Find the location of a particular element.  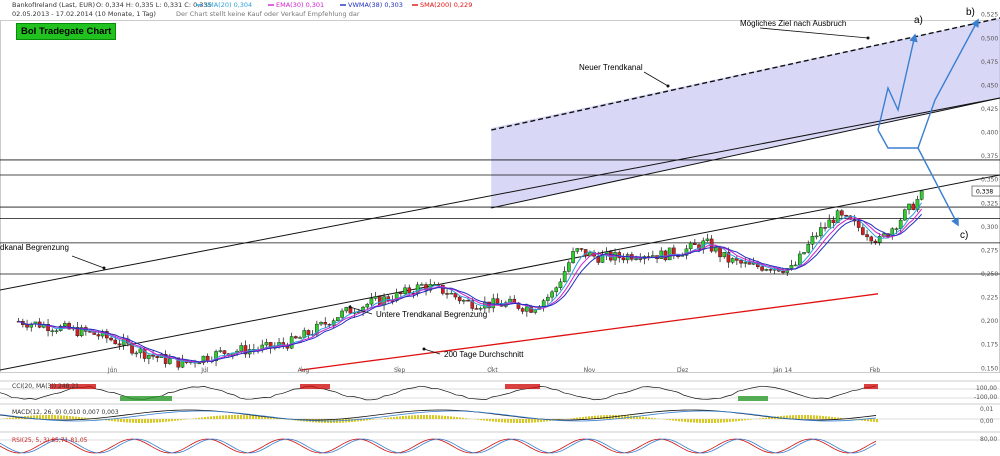

macd-signal-line is located at coordinates (438, 416).